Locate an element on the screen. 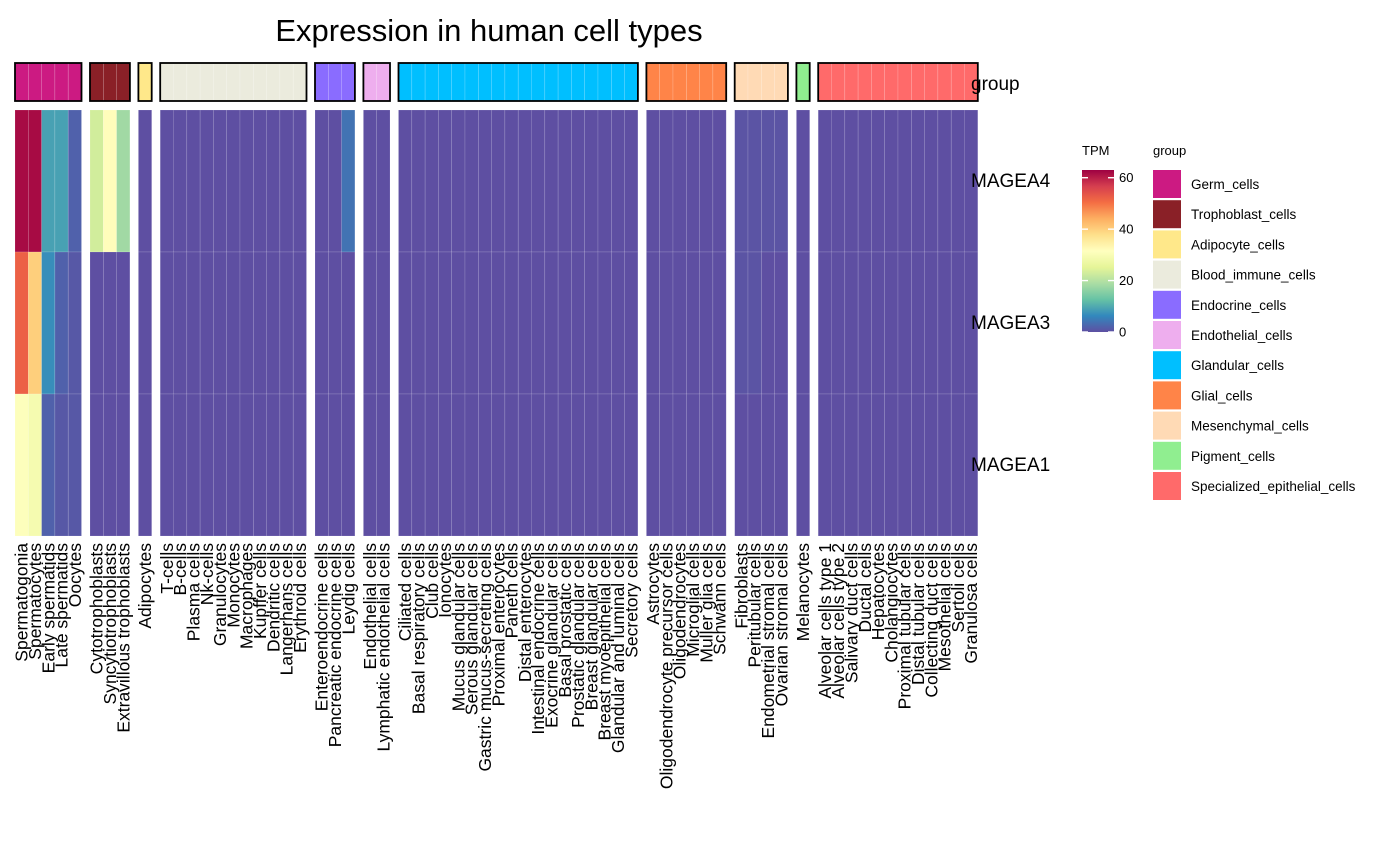 This screenshot has width=1400, height=866. column-label: Prostatic glandular cells is located at coordinates (578, 635).